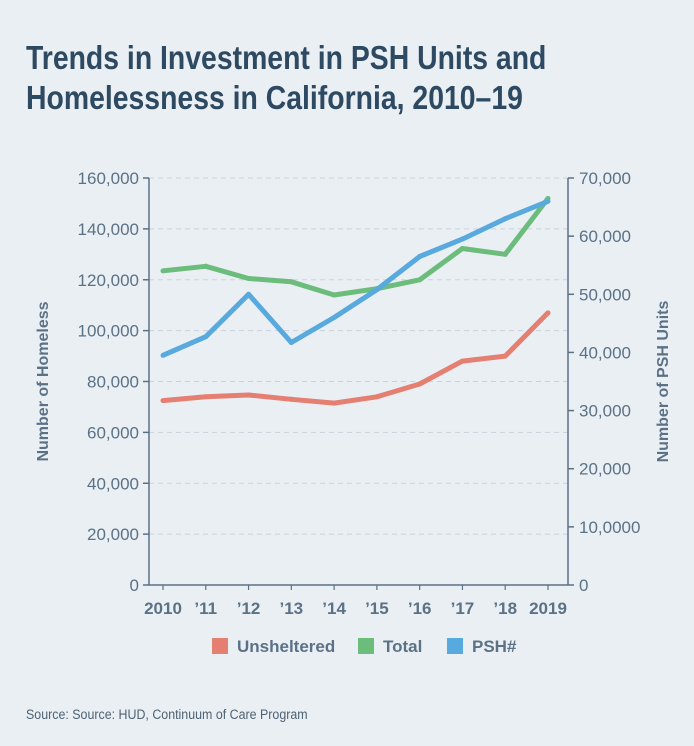  I want to click on series-line-total, so click(356, 247).